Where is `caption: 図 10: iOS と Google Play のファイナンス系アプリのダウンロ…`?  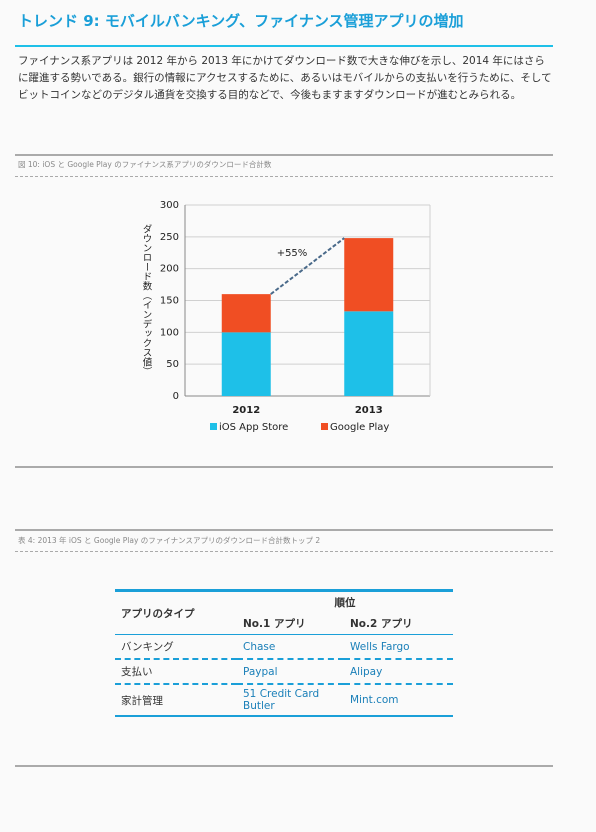 caption: 図 10: iOS と Google Play のファイナンス系アプリのダウンロ… is located at coordinates (145, 164).